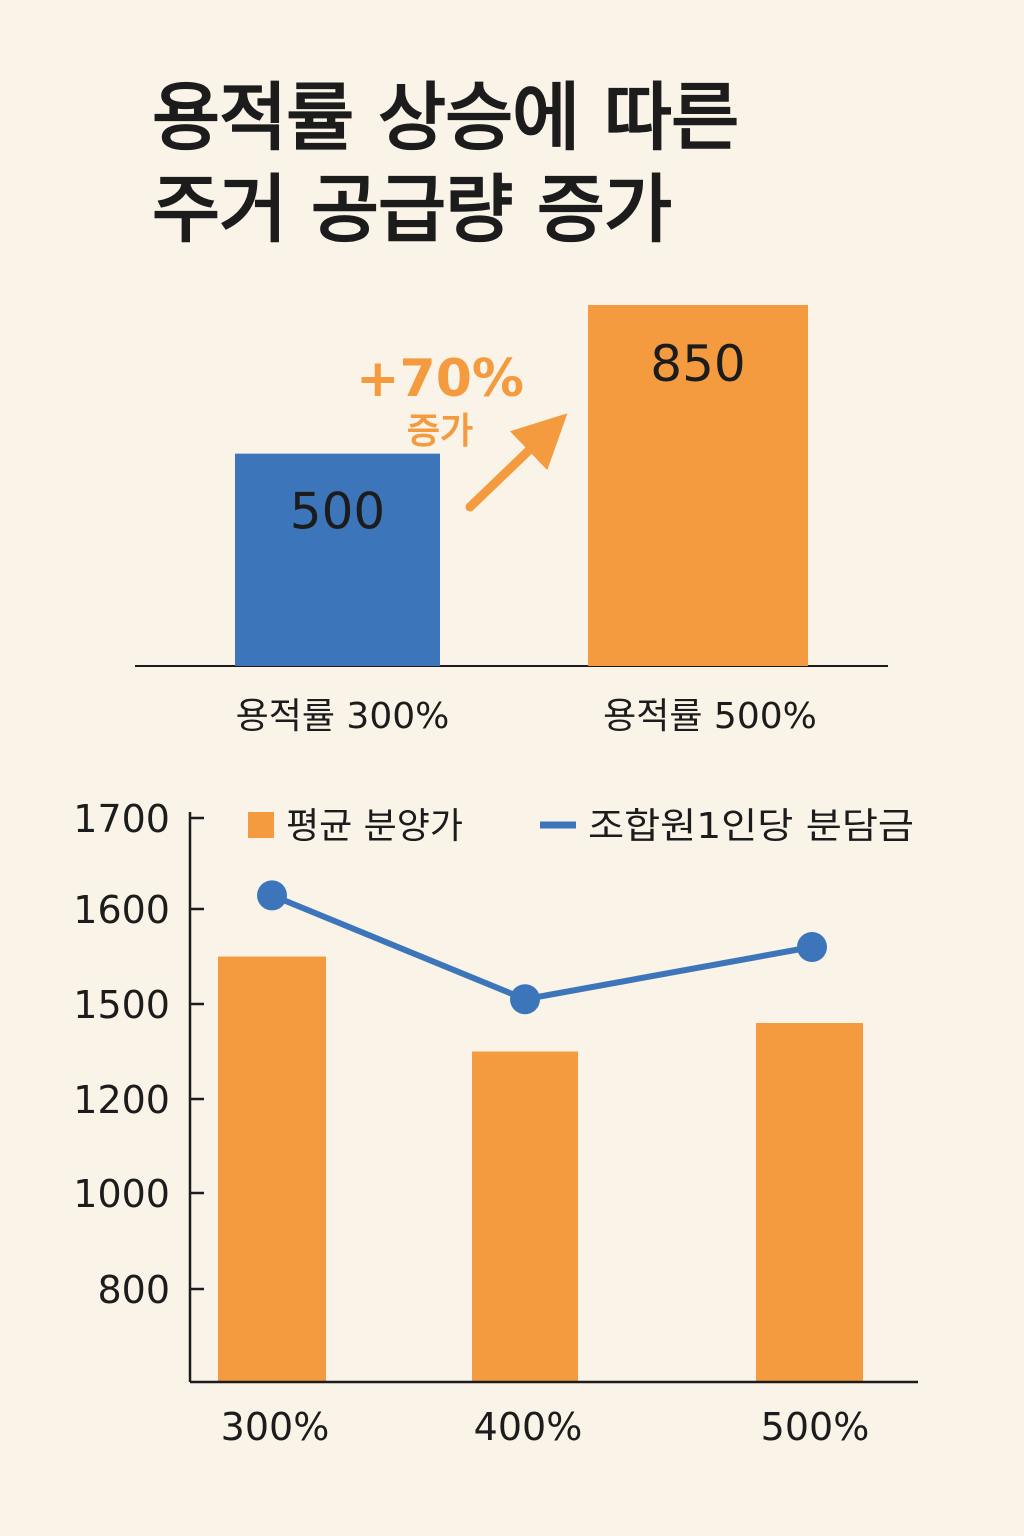 This screenshot has height=1536, width=1024. What do you see at coordinates (440, 431) in the screenshot?
I see `increase-text-label: 증가` at bounding box center [440, 431].